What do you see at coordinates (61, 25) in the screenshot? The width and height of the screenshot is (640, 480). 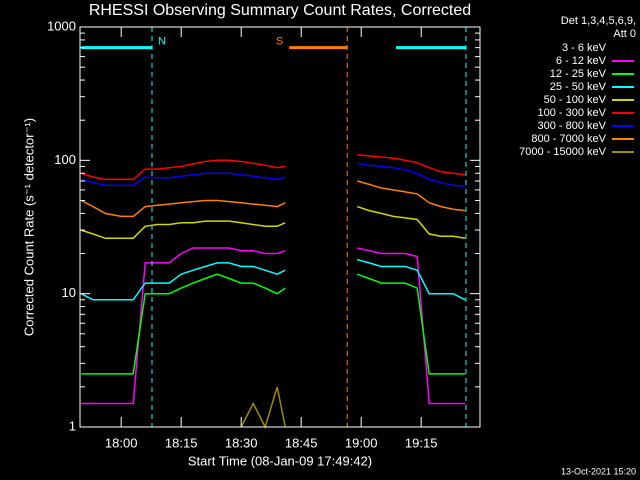 I see `y-tick-label: 1000` at bounding box center [61, 25].